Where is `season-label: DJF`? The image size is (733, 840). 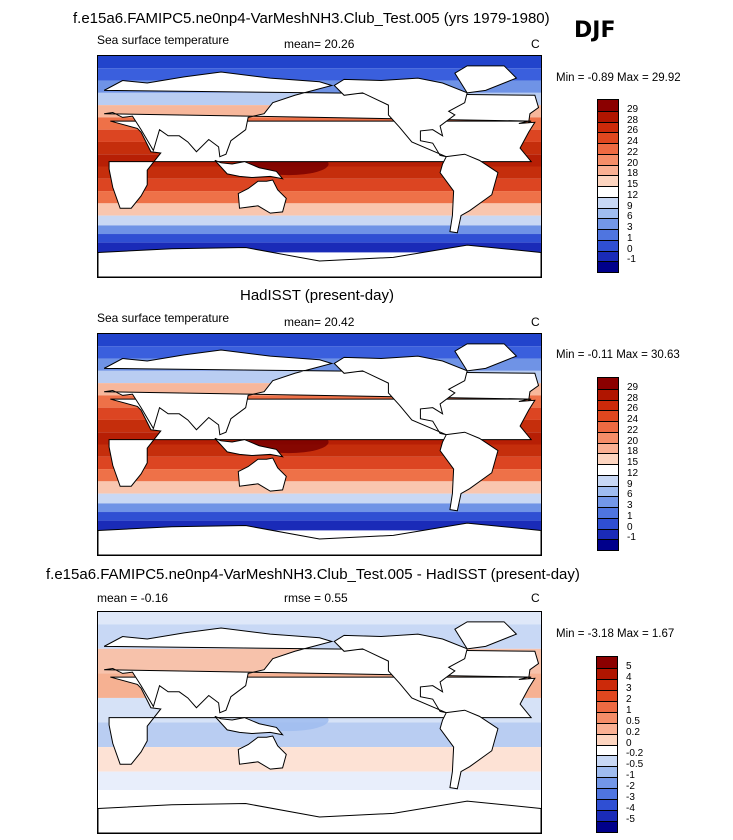
season-label: DJF is located at coordinates (595, 30).